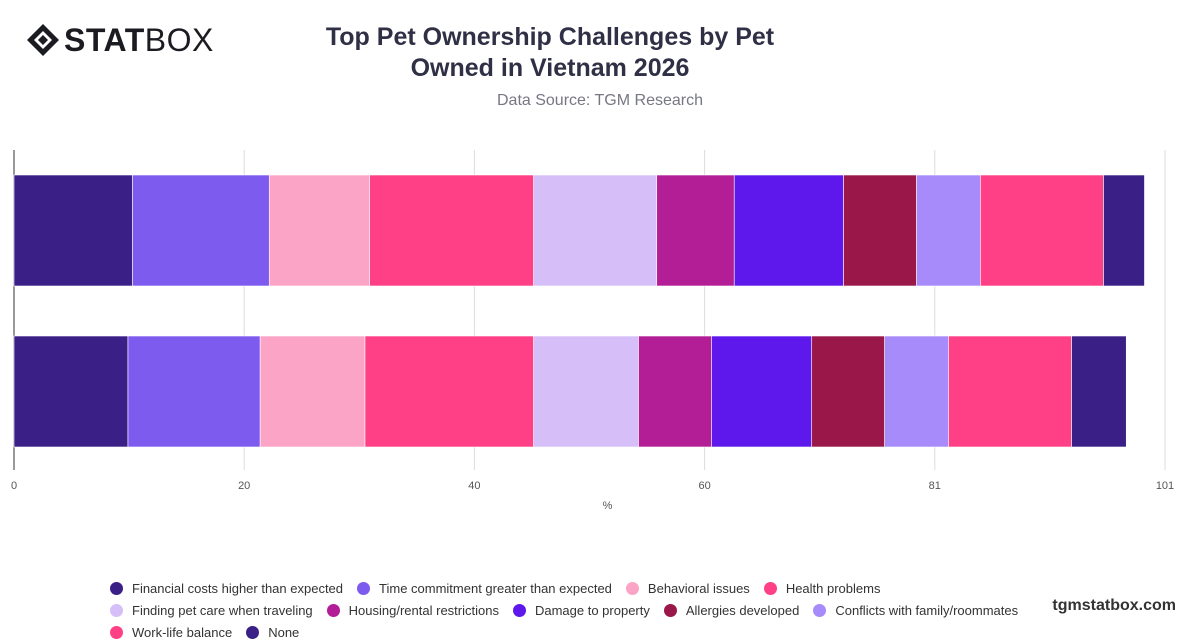 This screenshot has height=640, width=1200. Describe the element at coordinates (1114, 605) in the screenshot. I see `watermark: tgmstatbox.com` at that location.